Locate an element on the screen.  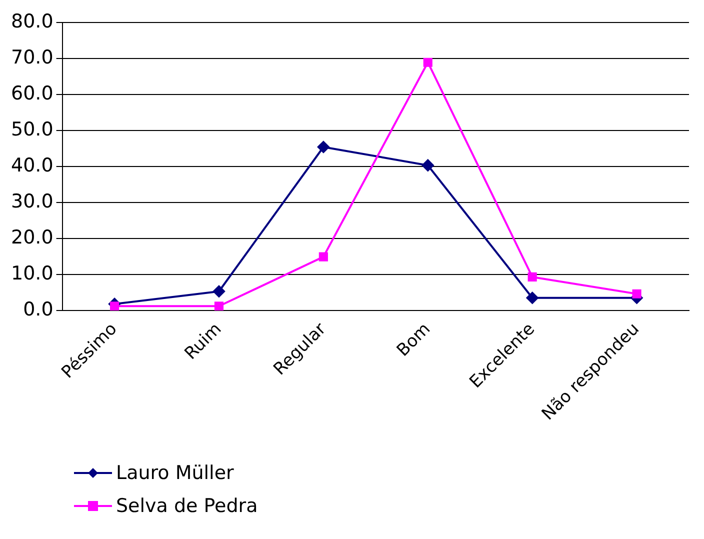
y-tick-label: 70.0 is located at coordinates (32, 57).